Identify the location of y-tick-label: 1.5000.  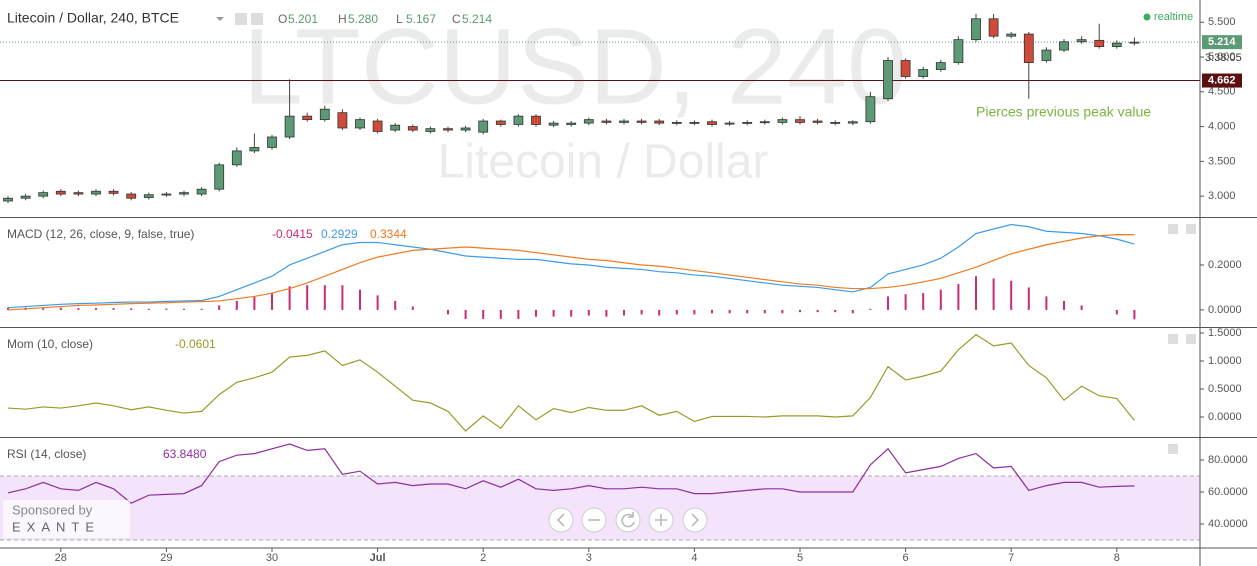
(1225, 333).